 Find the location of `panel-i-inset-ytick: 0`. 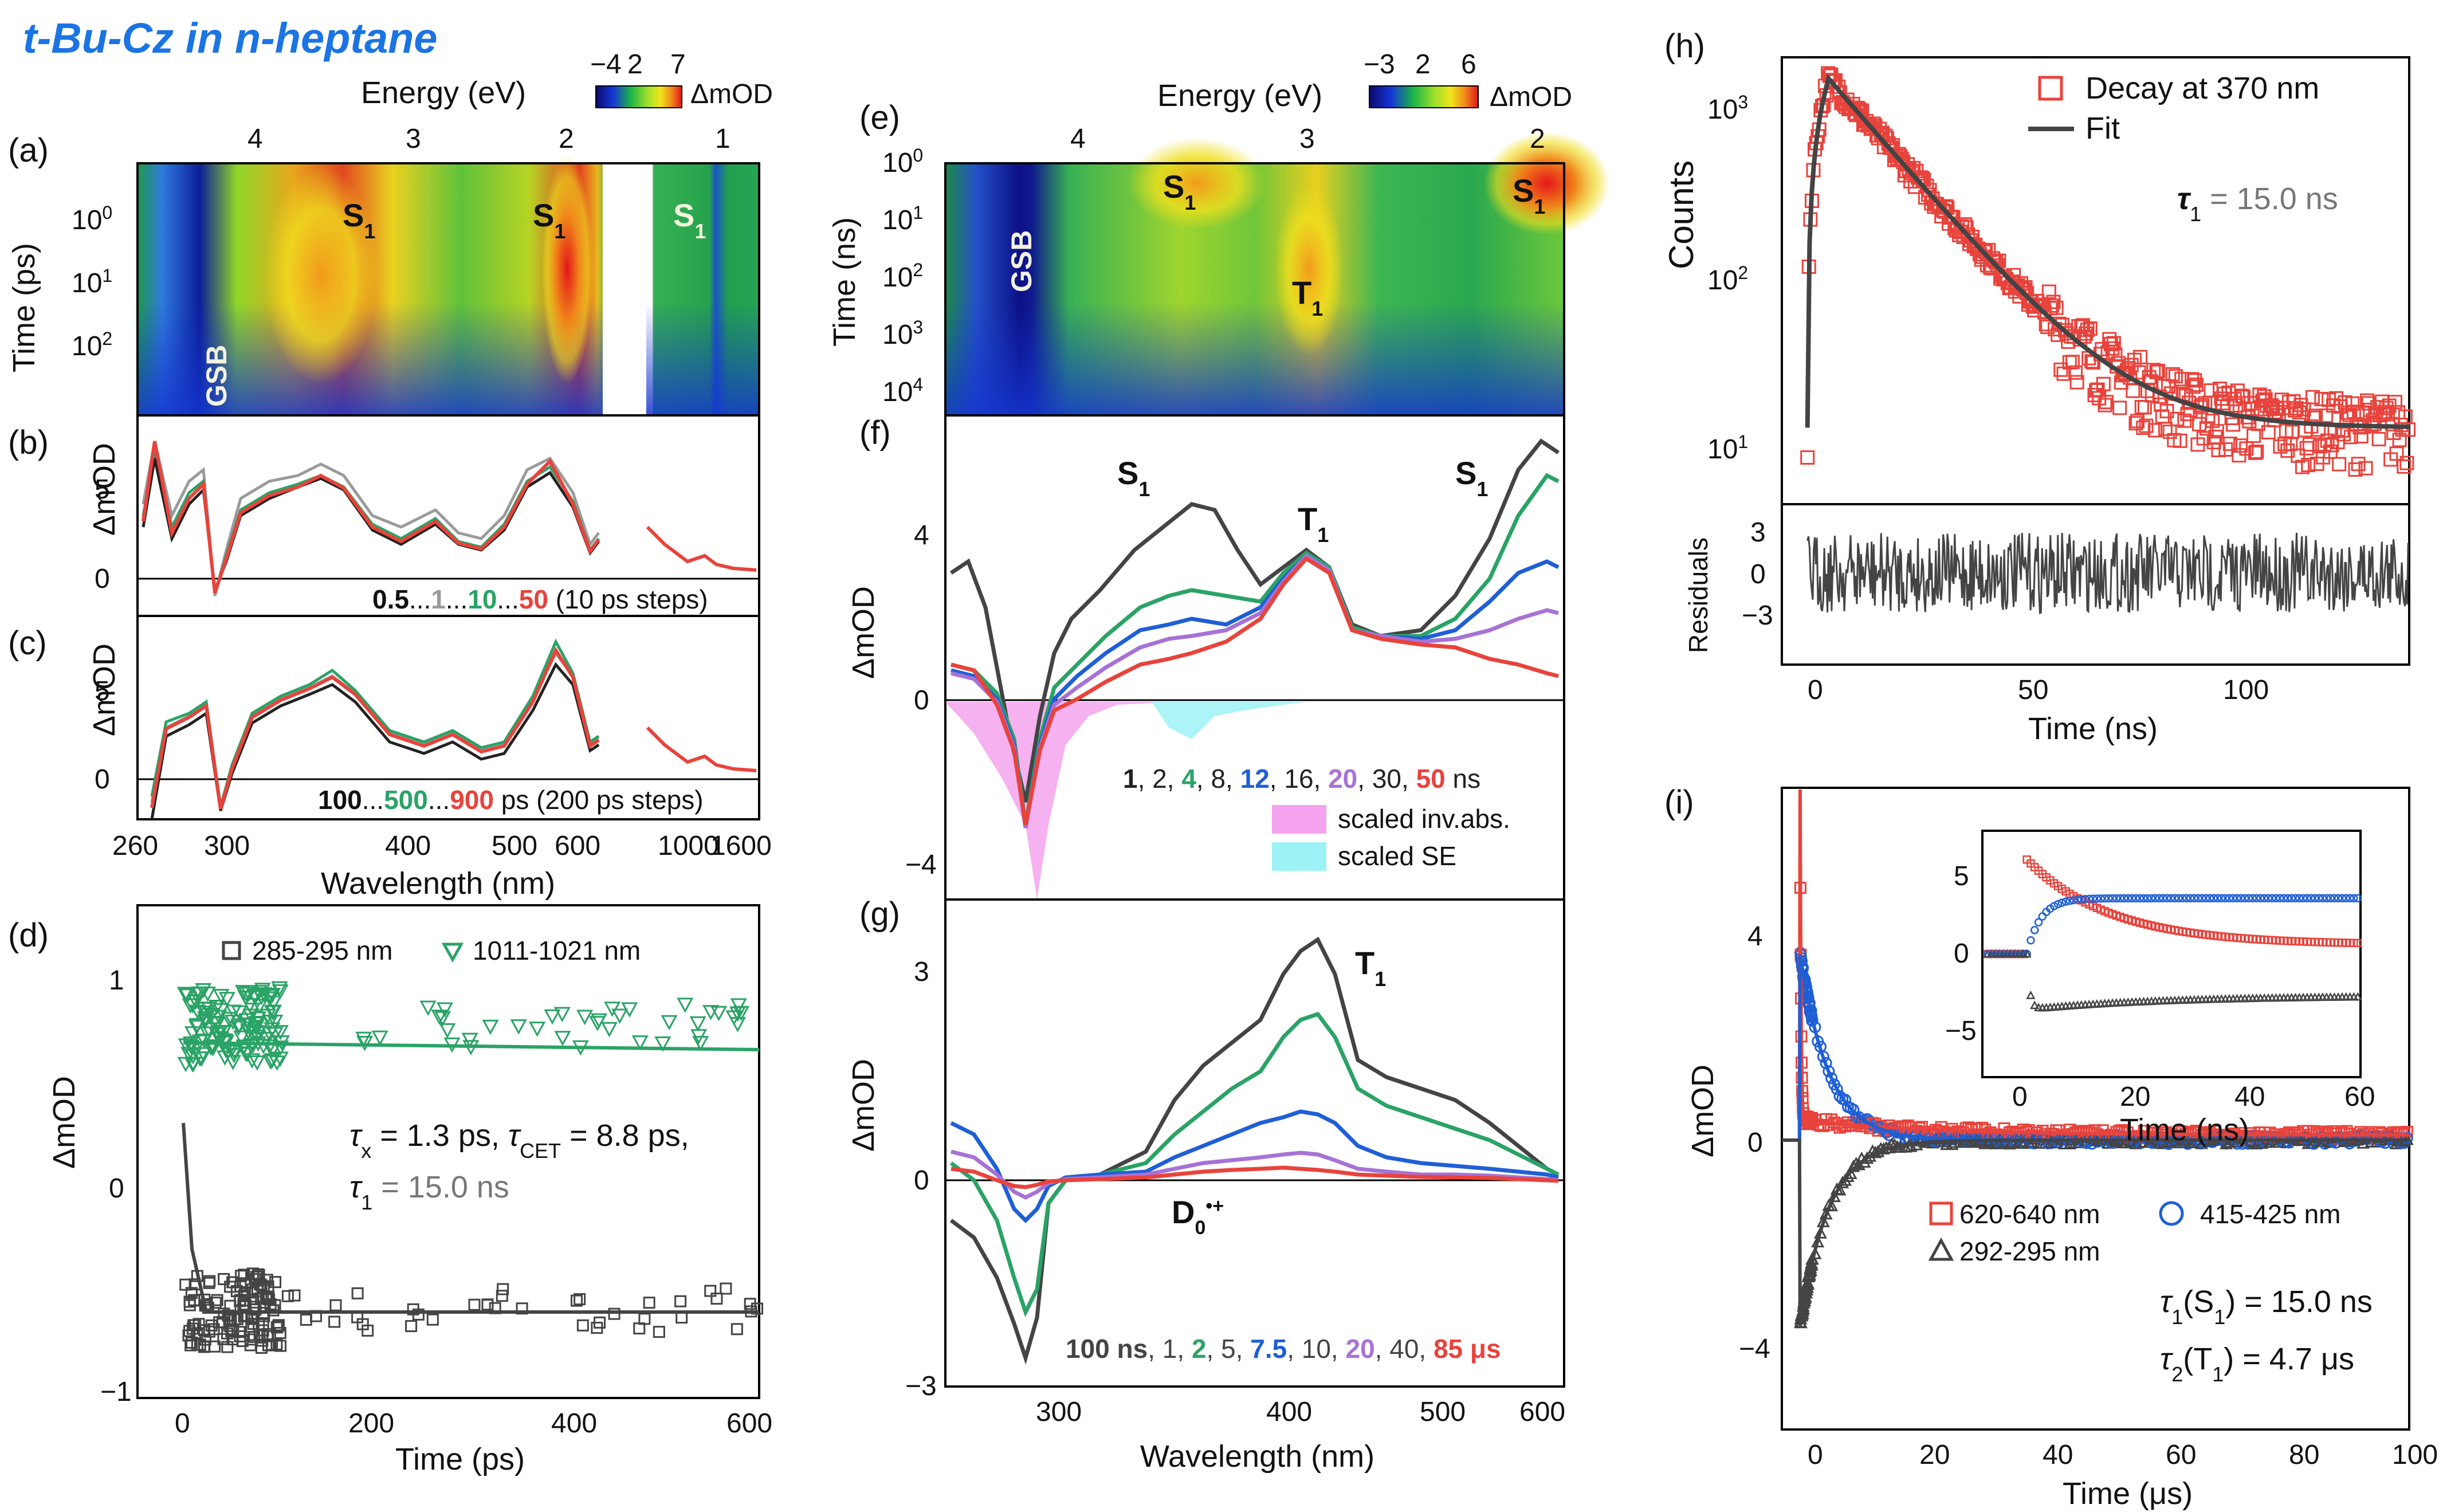

panel-i-inset-ytick: 0 is located at coordinates (1961, 954).